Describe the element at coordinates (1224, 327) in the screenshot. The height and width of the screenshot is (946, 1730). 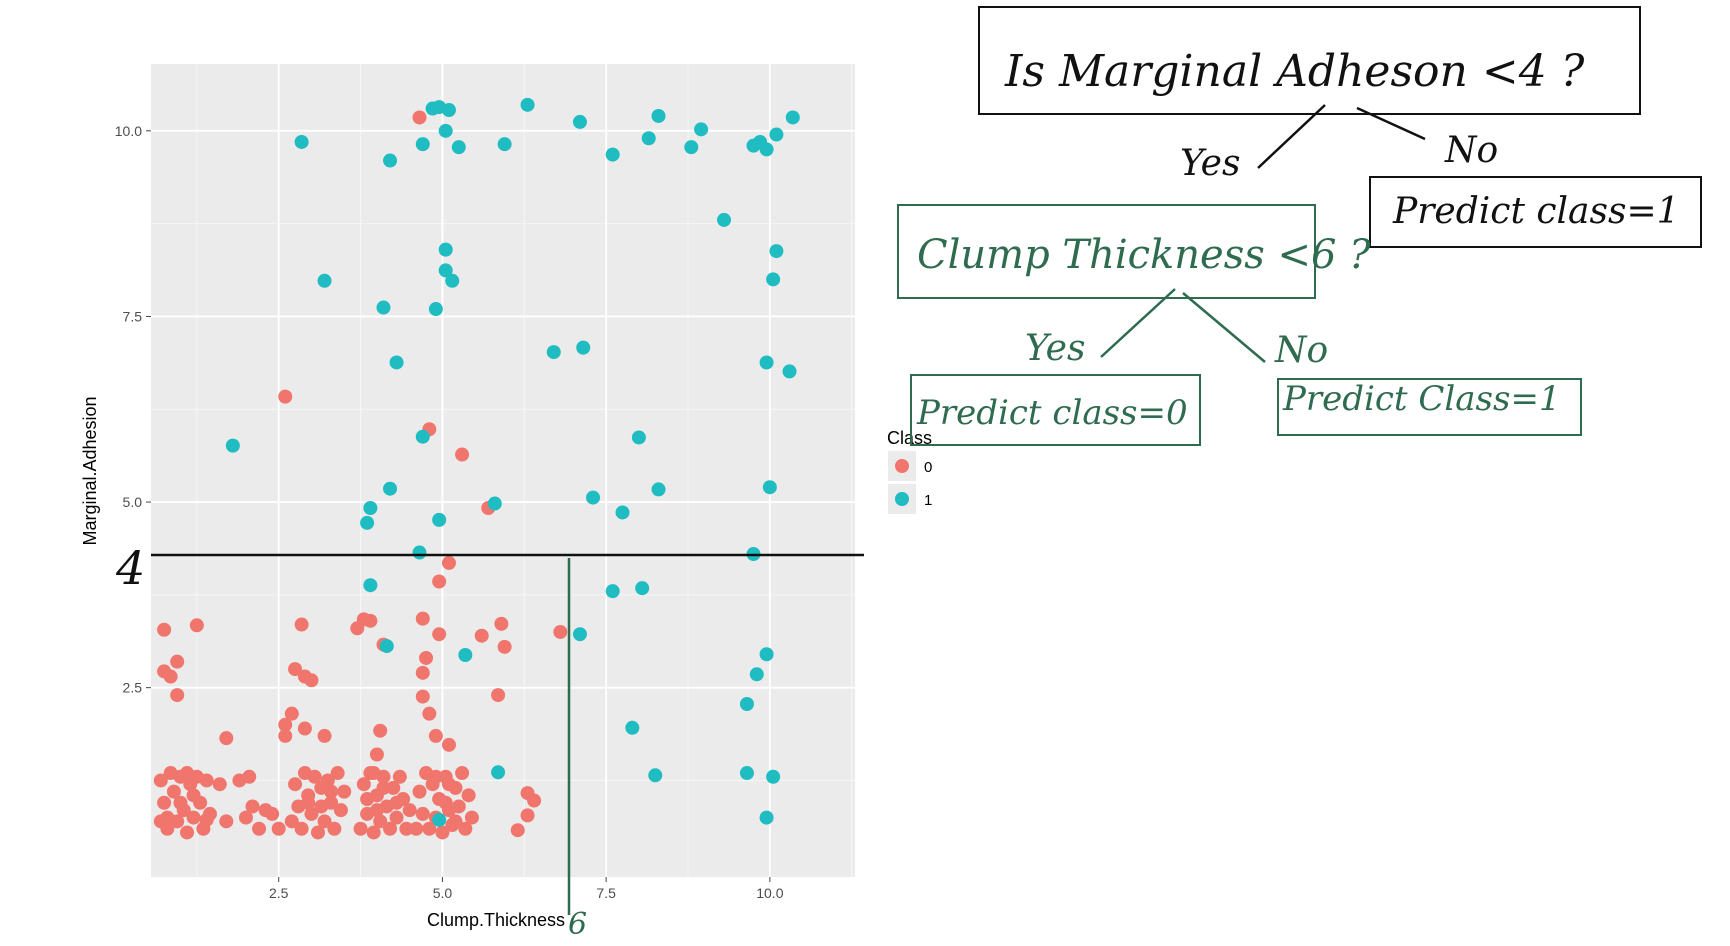
I see `child-no-branch` at that location.